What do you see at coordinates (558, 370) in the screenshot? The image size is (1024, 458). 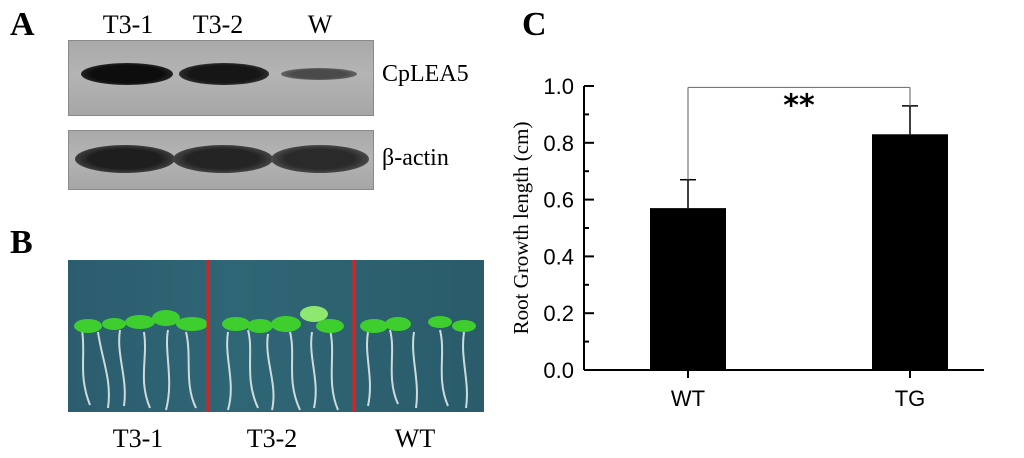 I see `y-tick-label: 0.0` at bounding box center [558, 370].